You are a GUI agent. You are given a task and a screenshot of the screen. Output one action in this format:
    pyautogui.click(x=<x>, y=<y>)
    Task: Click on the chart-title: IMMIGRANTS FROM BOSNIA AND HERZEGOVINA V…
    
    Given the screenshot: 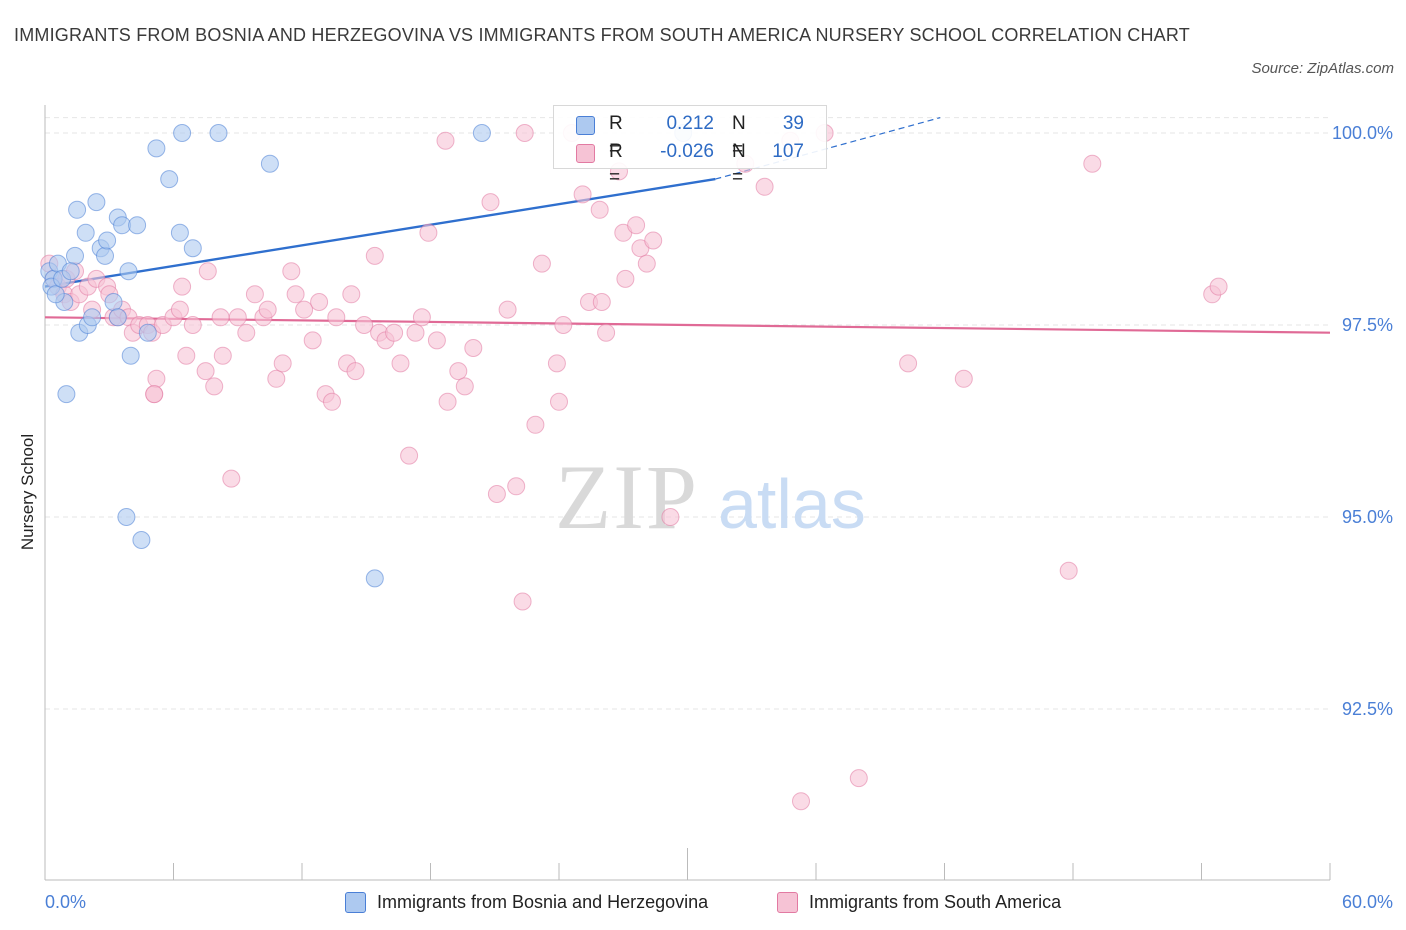 What is the action you would take?
    pyautogui.click(x=602, y=35)
    